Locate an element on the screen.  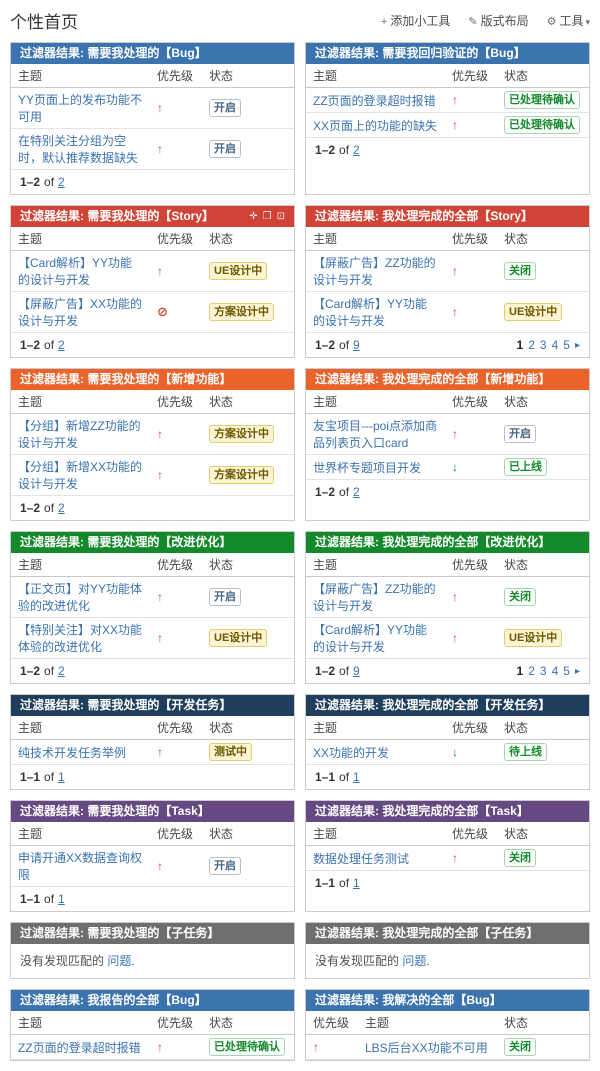
issue-link: 在特别关注分组为空时，默认推荐数据缺失 is located at coordinates (78, 149).